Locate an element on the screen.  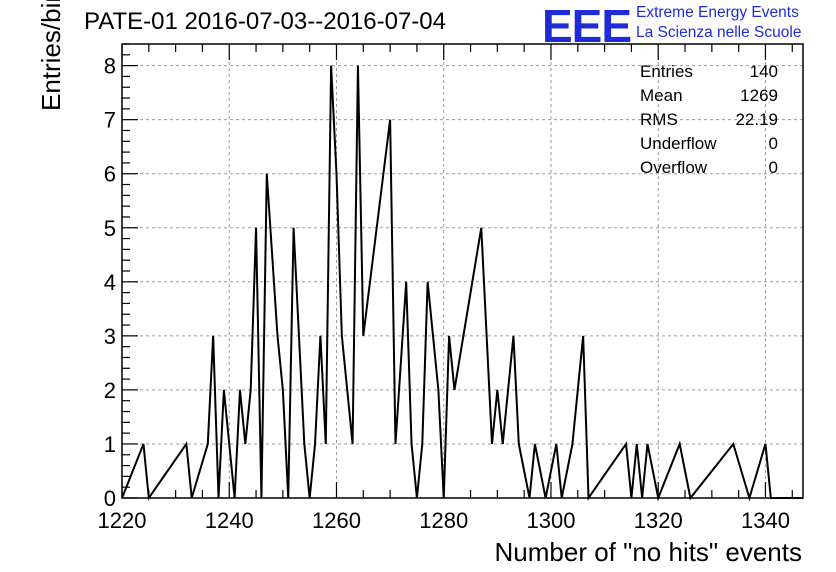
y-tick-label: 1 is located at coordinates (110, 444).